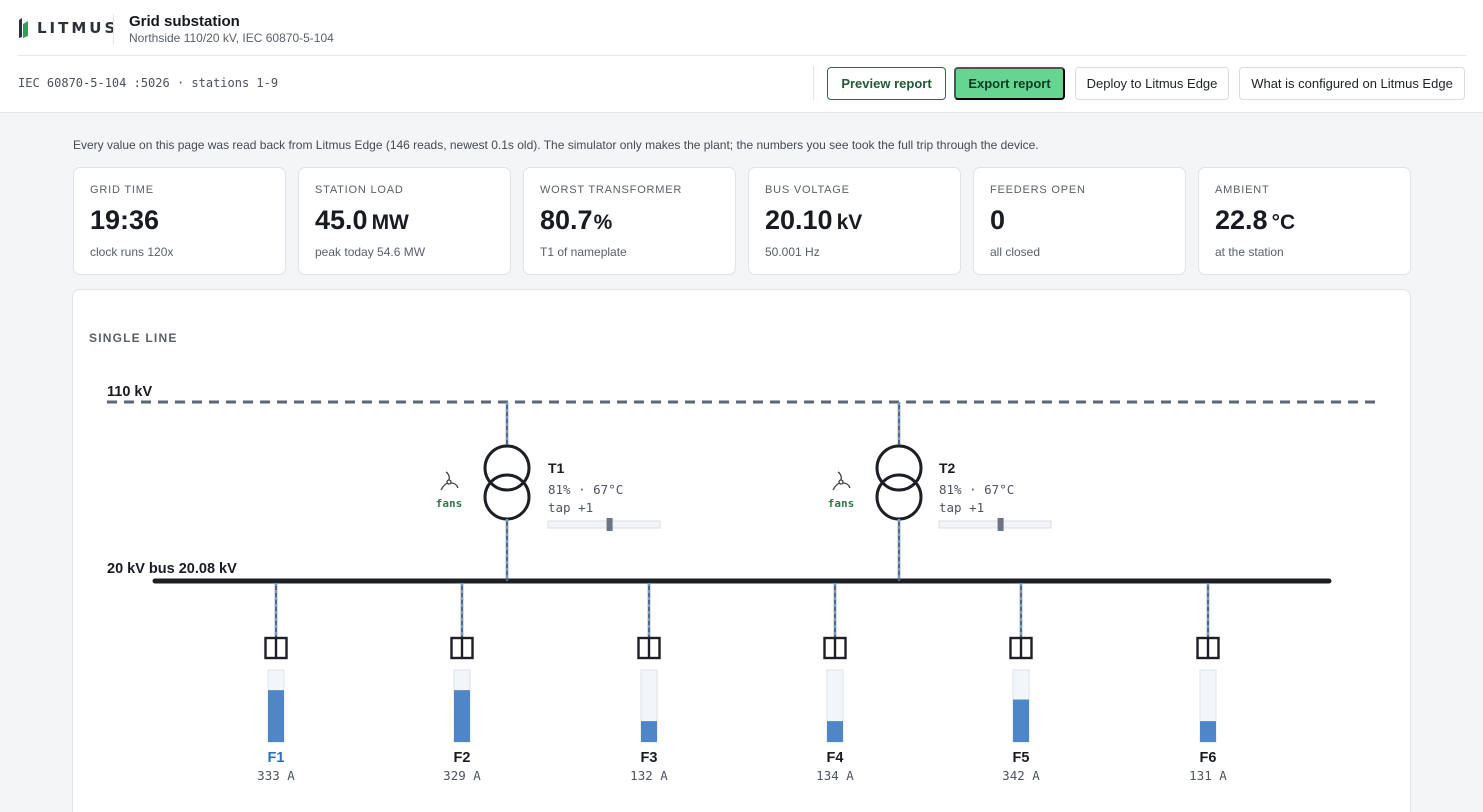 This screenshot has width=1483, height=812. What do you see at coordinates (566, 220) in the screenshot?
I see `kpi-number: 80.7` at bounding box center [566, 220].